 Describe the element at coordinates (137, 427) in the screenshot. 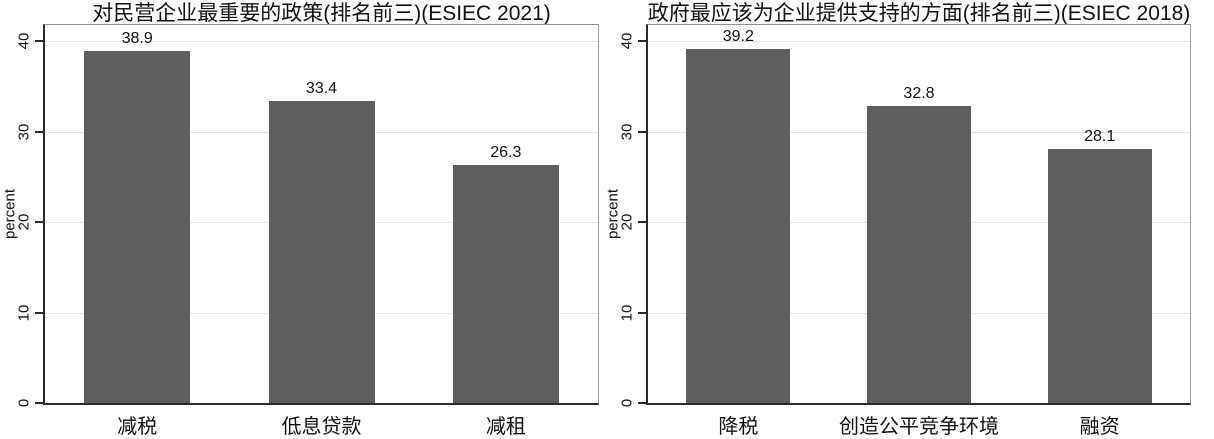

I see `x-category-label: 减税` at that location.